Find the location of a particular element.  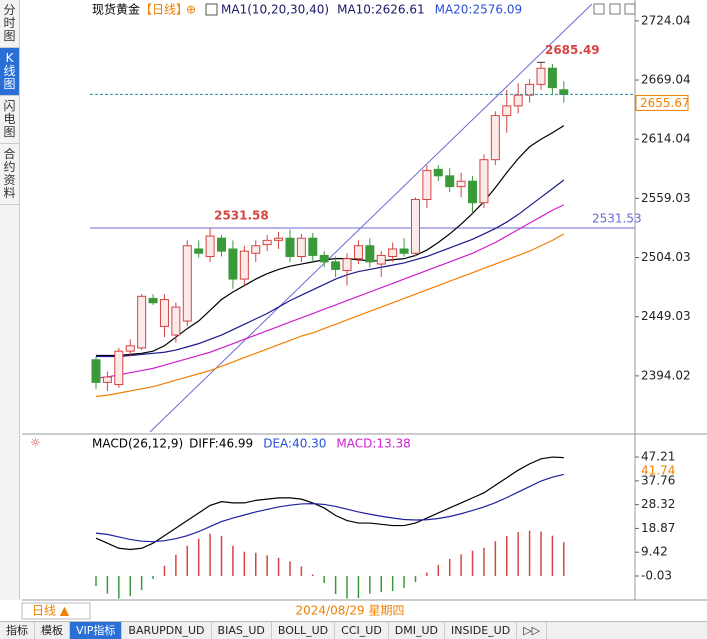

indicator-tab: VIP指标 is located at coordinates (96, 630).